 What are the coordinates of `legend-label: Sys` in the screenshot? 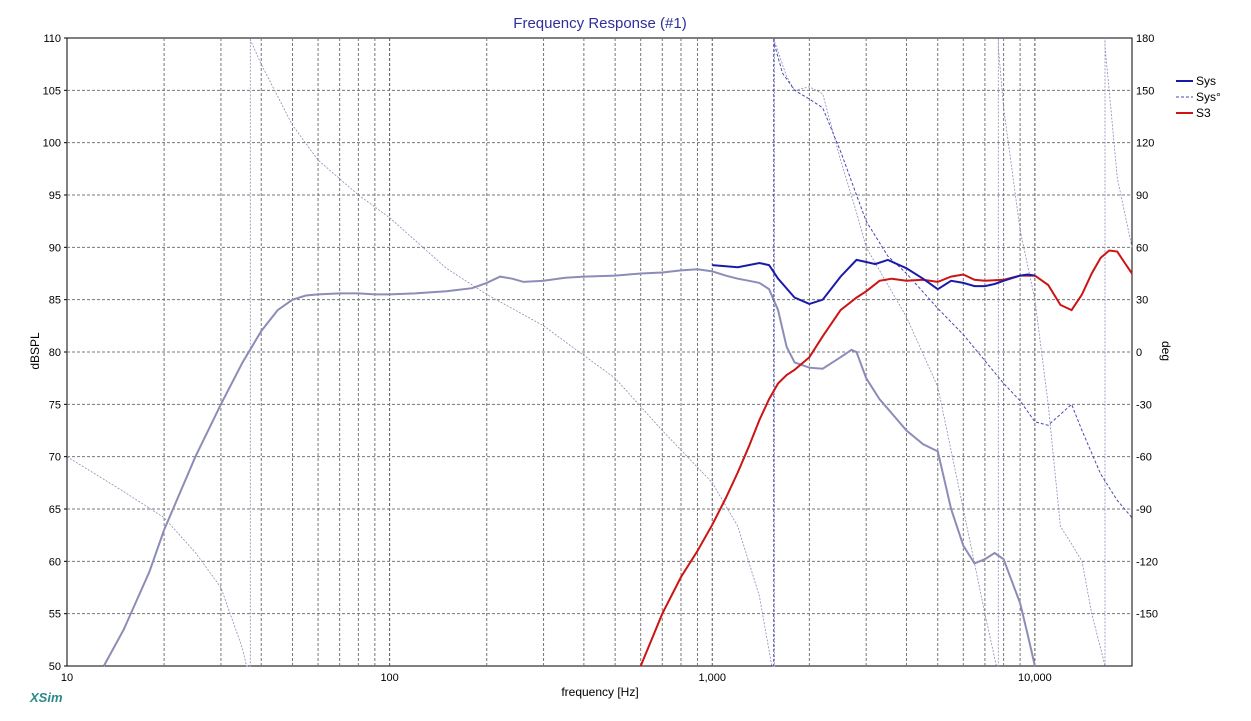 It's located at (1206, 81).